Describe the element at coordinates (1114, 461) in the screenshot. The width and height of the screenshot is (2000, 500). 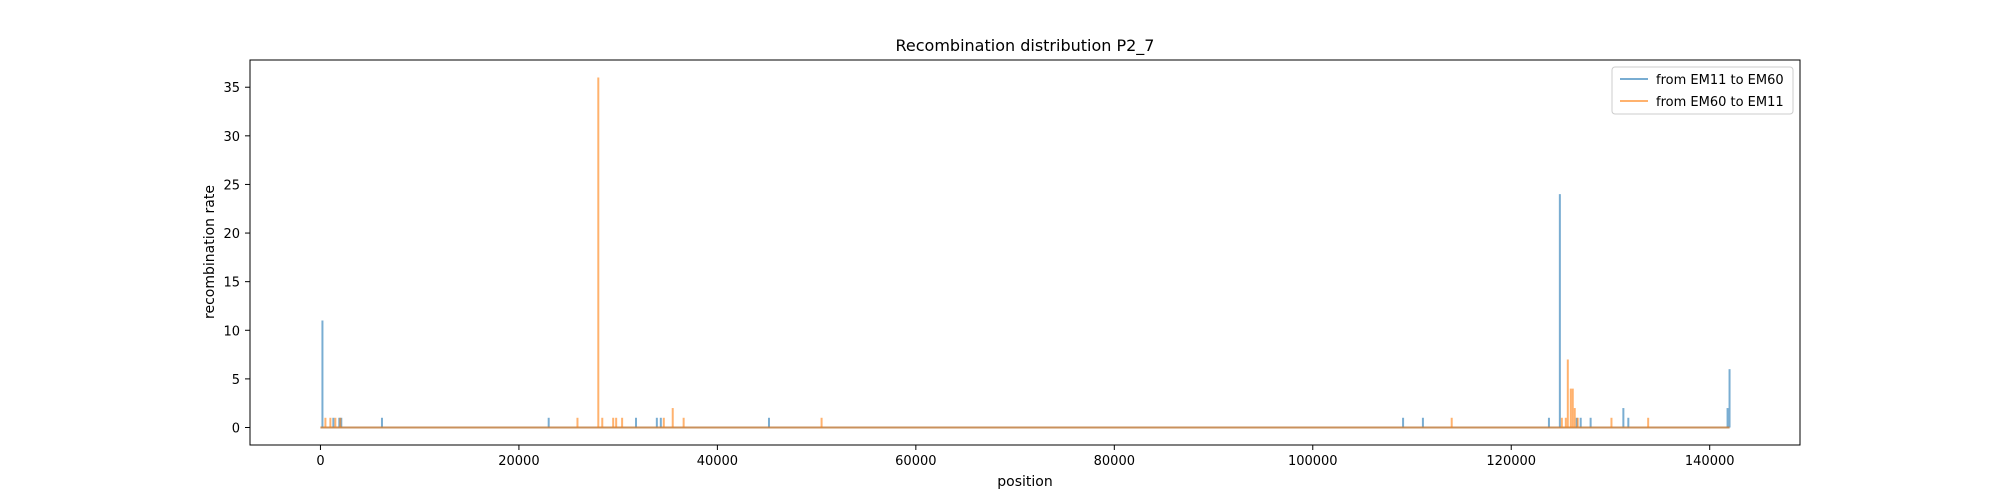
I see `x-tick-label-5: 80000` at that location.